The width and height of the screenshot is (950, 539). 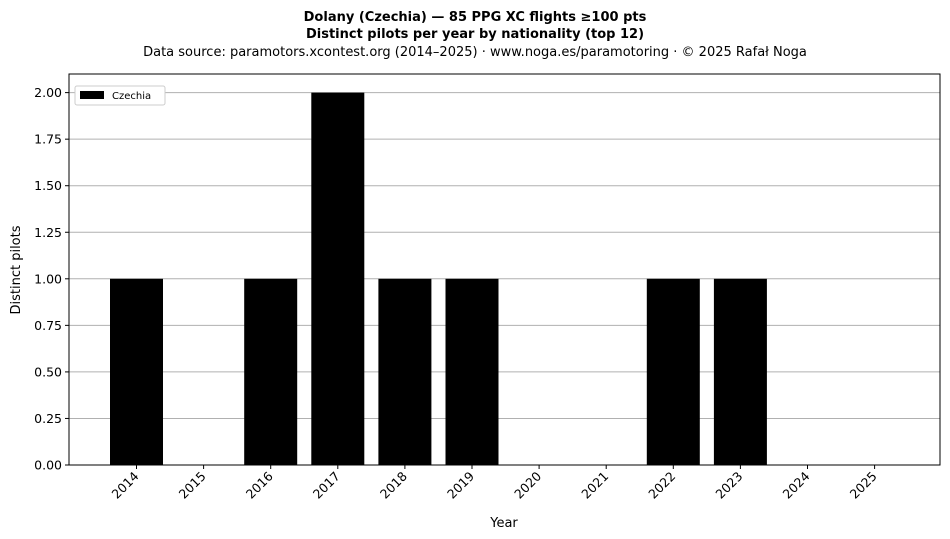 What do you see at coordinates (326, 485) in the screenshot?
I see `x-tick-label: 2017` at bounding box center [326, 485].